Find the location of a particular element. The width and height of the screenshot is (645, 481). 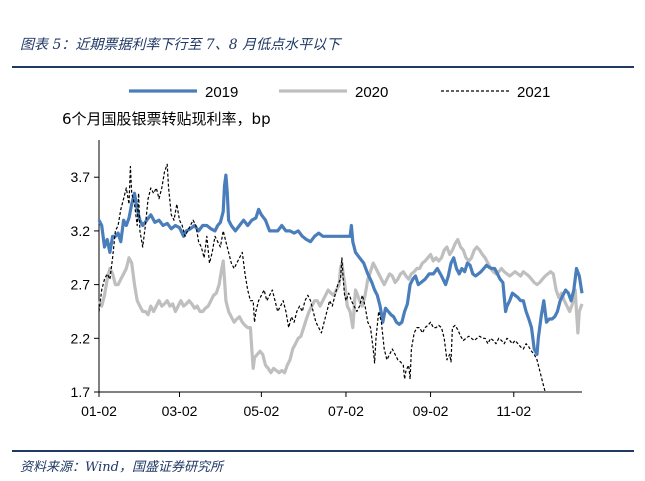

figure-title: 图表 5：近期票据利率下行至 7、8 月低点水平以下 is located at coordinates (180, 45).